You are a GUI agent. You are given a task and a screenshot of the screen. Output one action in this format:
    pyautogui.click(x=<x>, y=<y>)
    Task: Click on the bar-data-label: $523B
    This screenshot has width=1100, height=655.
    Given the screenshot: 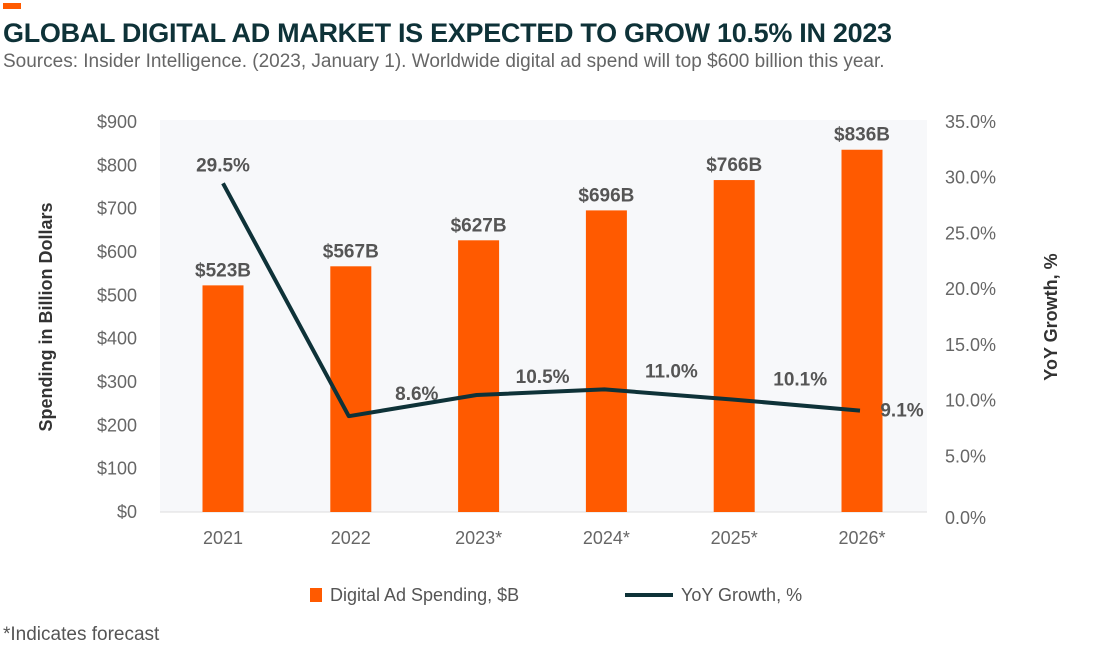 What is the action you would take?
    pyautogui.click(x=223, y=270)
    